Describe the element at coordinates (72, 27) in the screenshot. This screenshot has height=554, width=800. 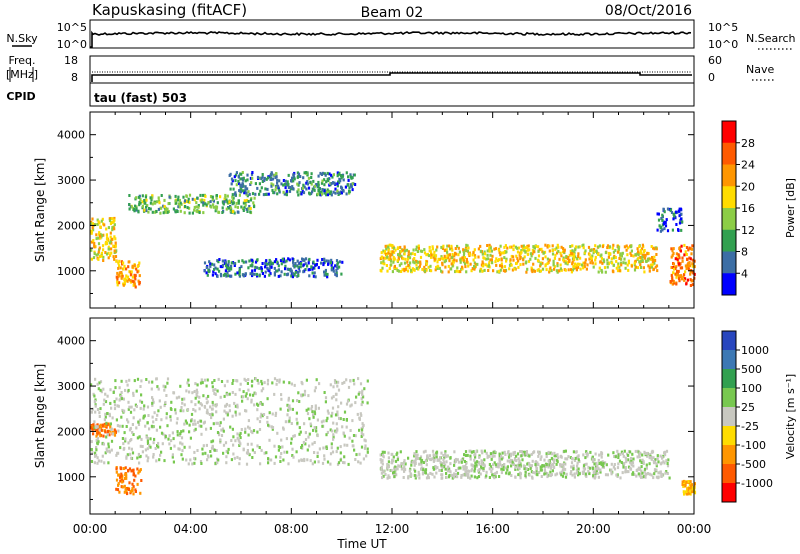
I see `noise-left-tick-top: 10^5` at that location.